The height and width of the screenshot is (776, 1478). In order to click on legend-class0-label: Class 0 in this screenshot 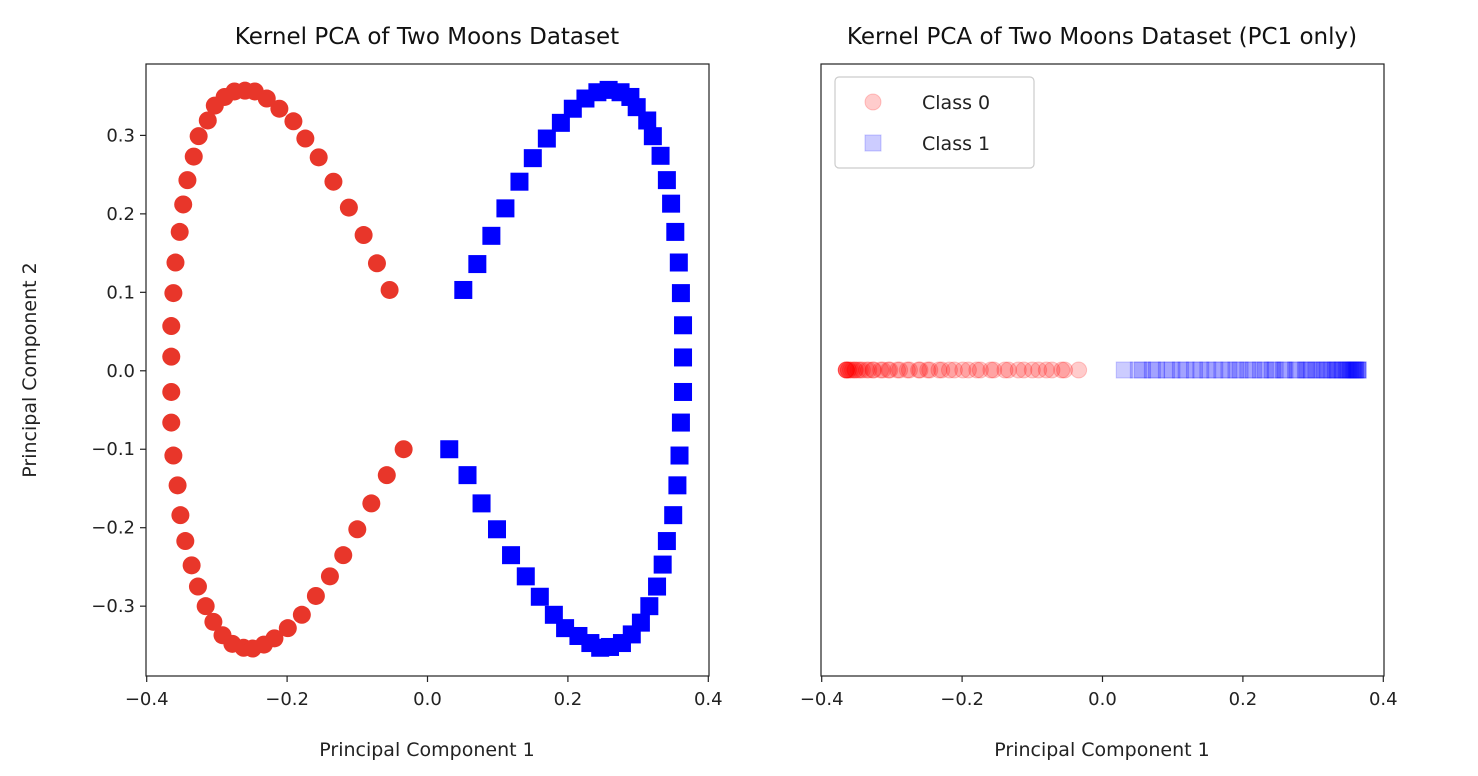, I will do `click(956, 103)`.